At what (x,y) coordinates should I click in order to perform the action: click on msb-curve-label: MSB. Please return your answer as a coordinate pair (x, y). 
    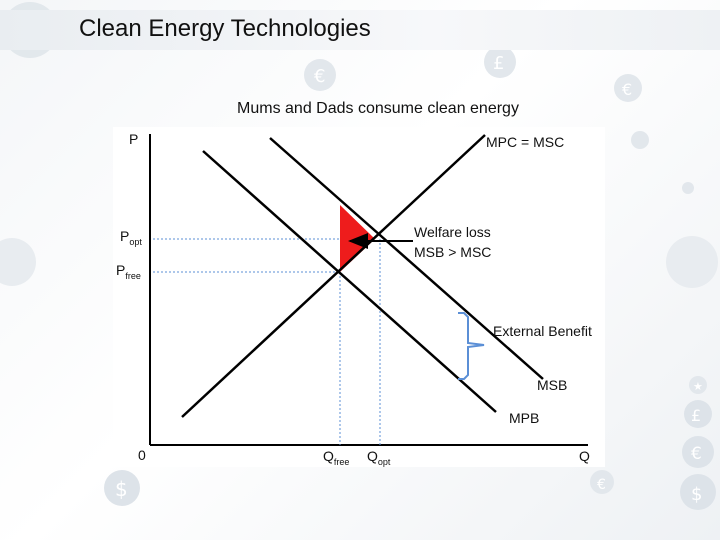
    Looking at the image, I should click on (552, 385).